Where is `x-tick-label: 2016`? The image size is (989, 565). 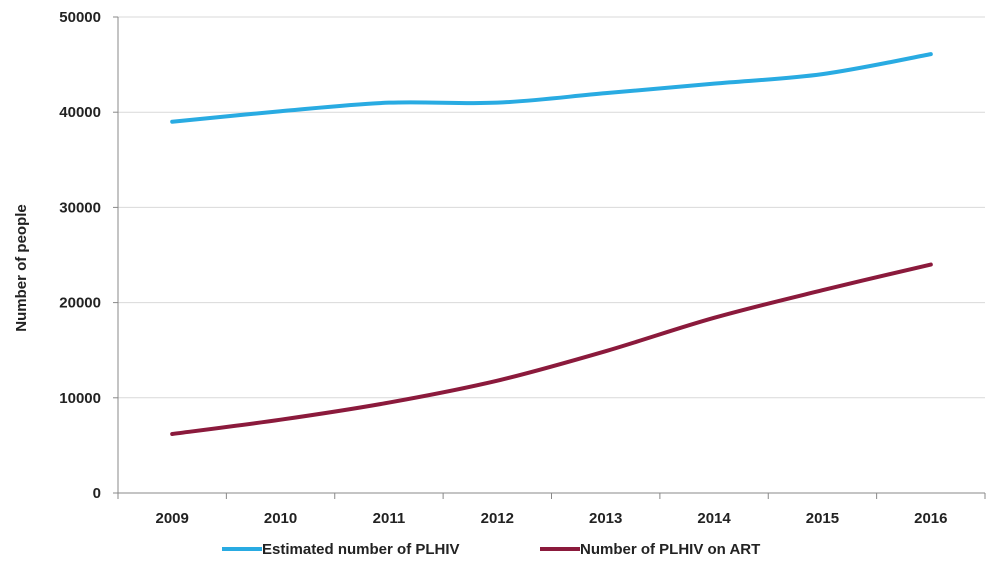
x-tick-label: 2016 is located at coordinates (930, 518).